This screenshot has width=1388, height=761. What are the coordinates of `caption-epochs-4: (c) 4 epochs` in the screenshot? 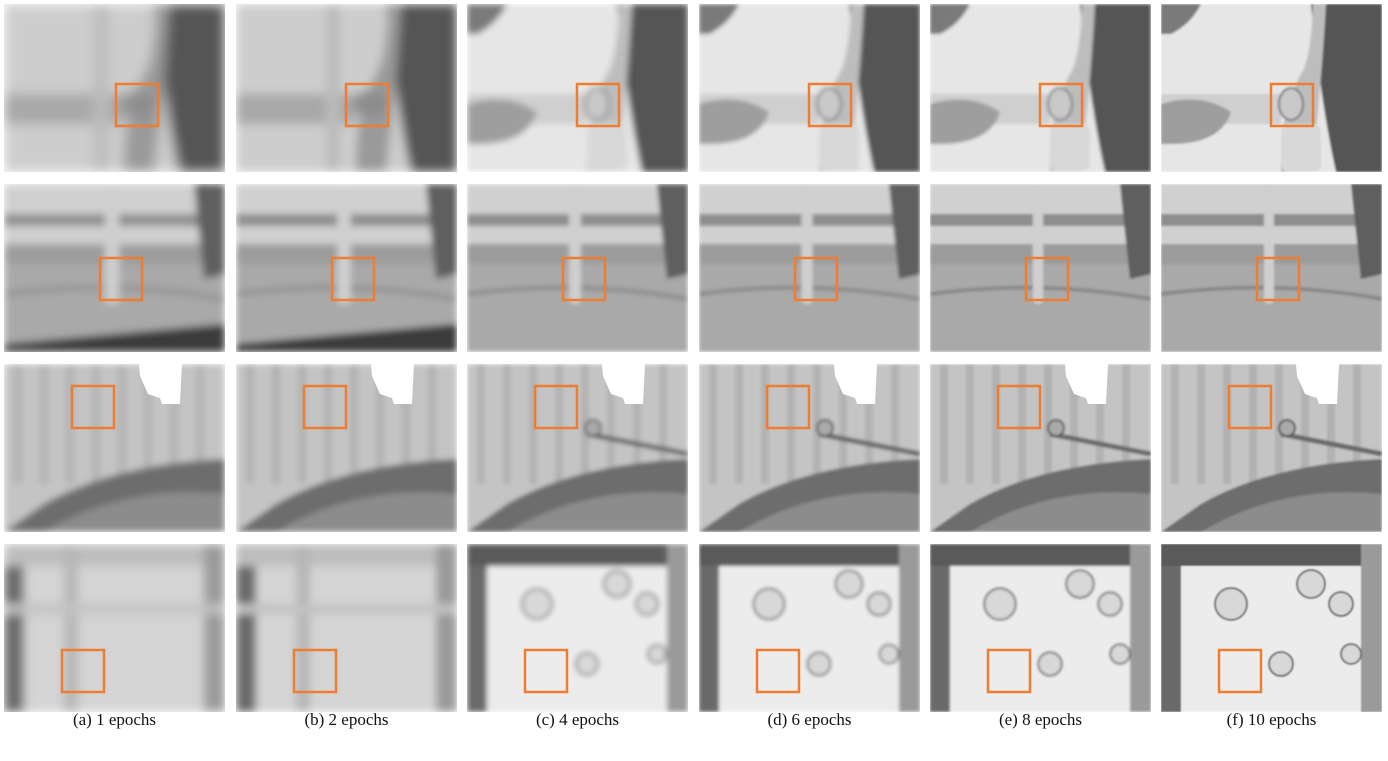 It's located at (577, 719).